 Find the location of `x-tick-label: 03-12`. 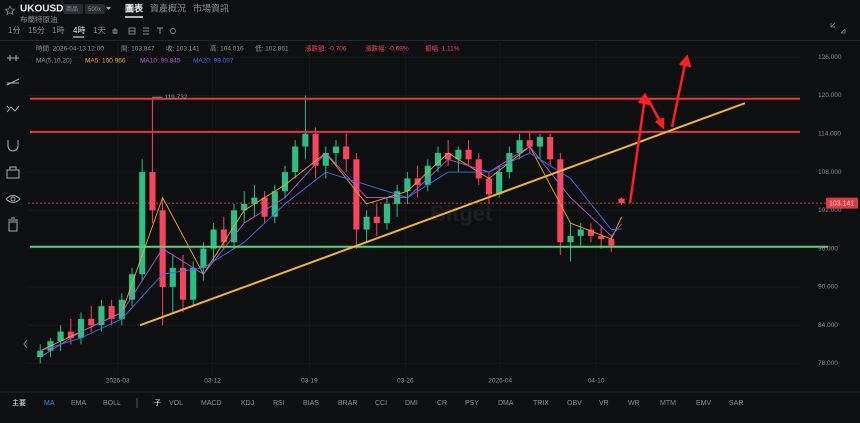

x-tick-label: 03-12 is located at coordinates (212, 381).